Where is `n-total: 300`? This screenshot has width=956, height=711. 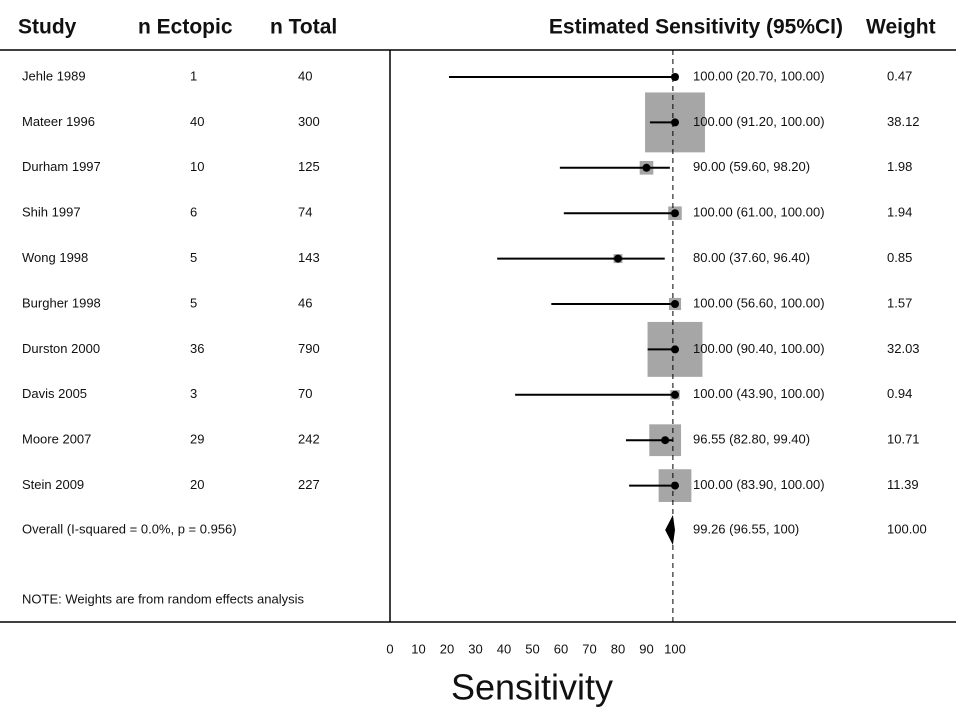 n-total: 300 is located at coordinates (309, 121).